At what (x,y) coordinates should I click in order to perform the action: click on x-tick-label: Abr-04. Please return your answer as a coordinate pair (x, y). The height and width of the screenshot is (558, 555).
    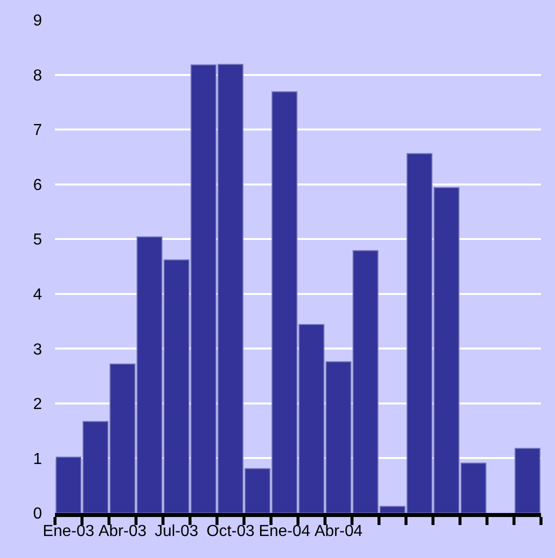
    Looking at the image, I should click on (338, 531).